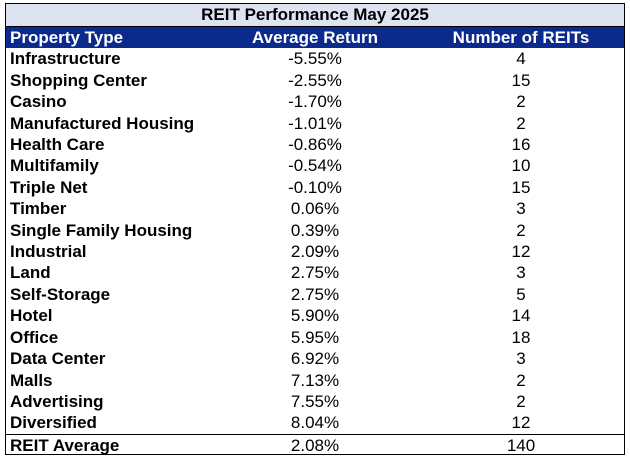  I want to click on table-row: Multifamily -0.54% 10, so click(315, 165).